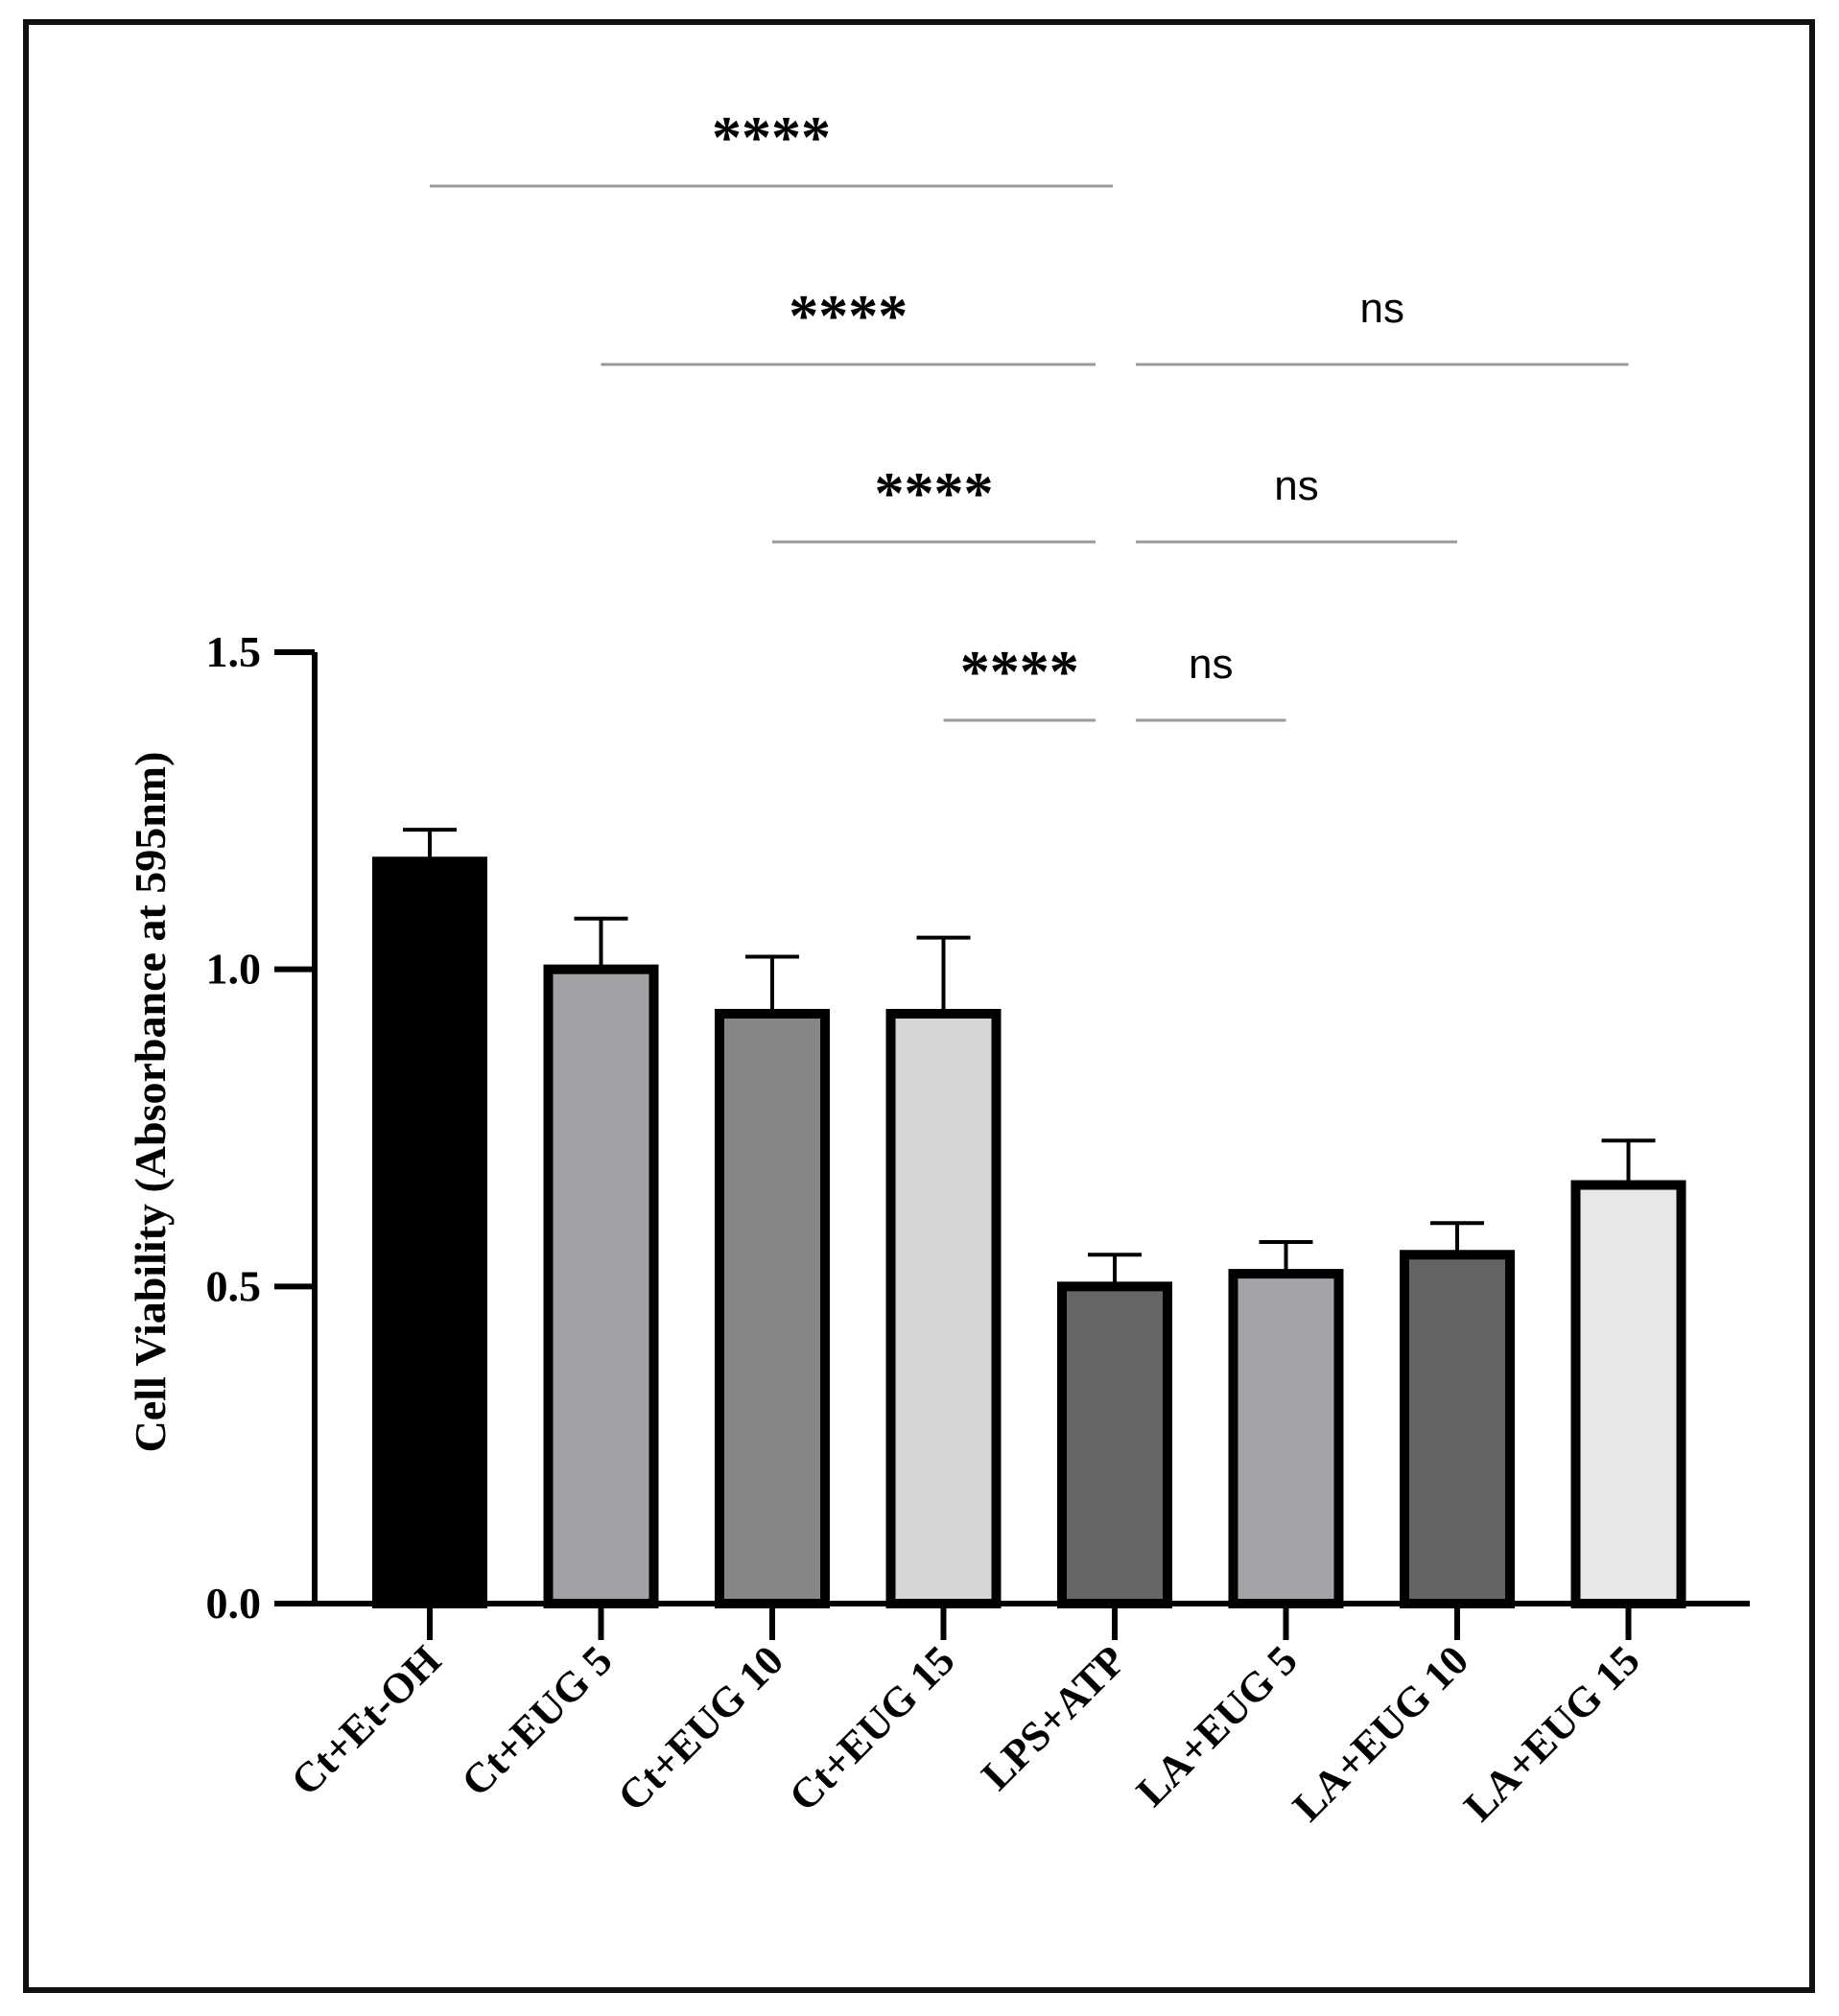 The image size is (1839, 2016). I want to click on x-tick-label: LA+EUG 5, so click(1216, 1725).